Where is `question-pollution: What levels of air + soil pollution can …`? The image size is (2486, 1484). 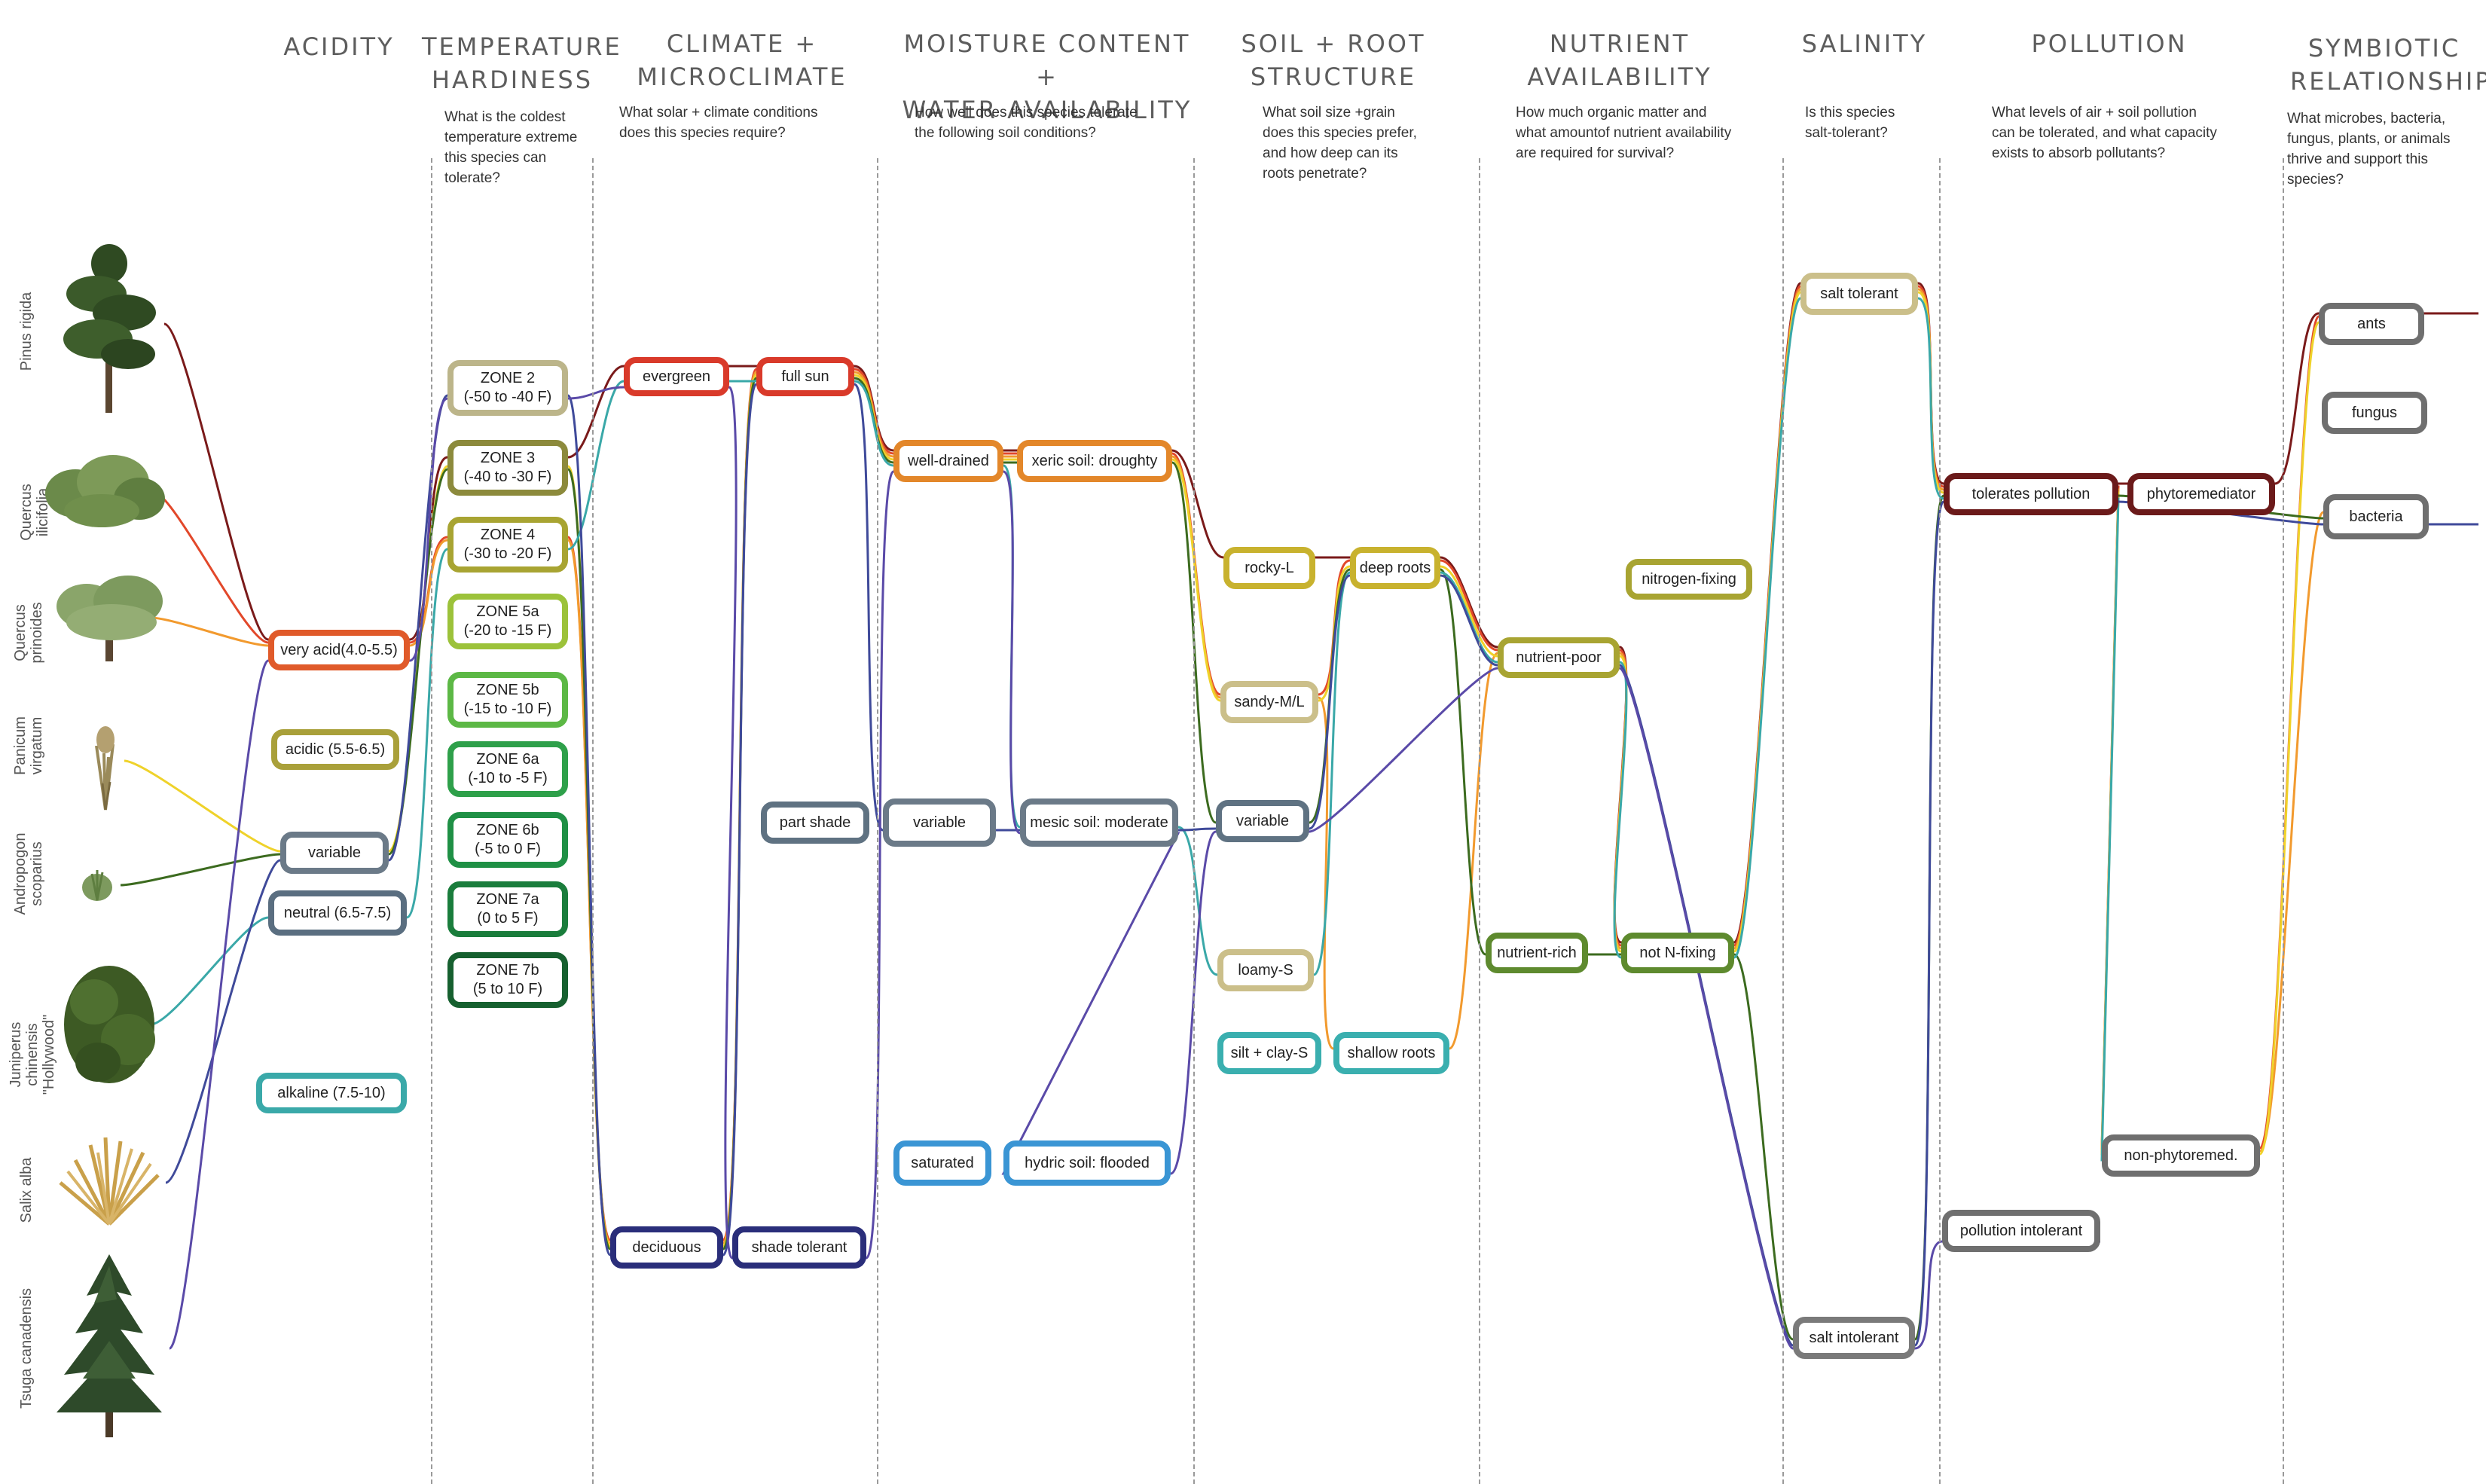
question-pollution: What levels of air + soil pollution can … is located at coordinates (2104, 133).